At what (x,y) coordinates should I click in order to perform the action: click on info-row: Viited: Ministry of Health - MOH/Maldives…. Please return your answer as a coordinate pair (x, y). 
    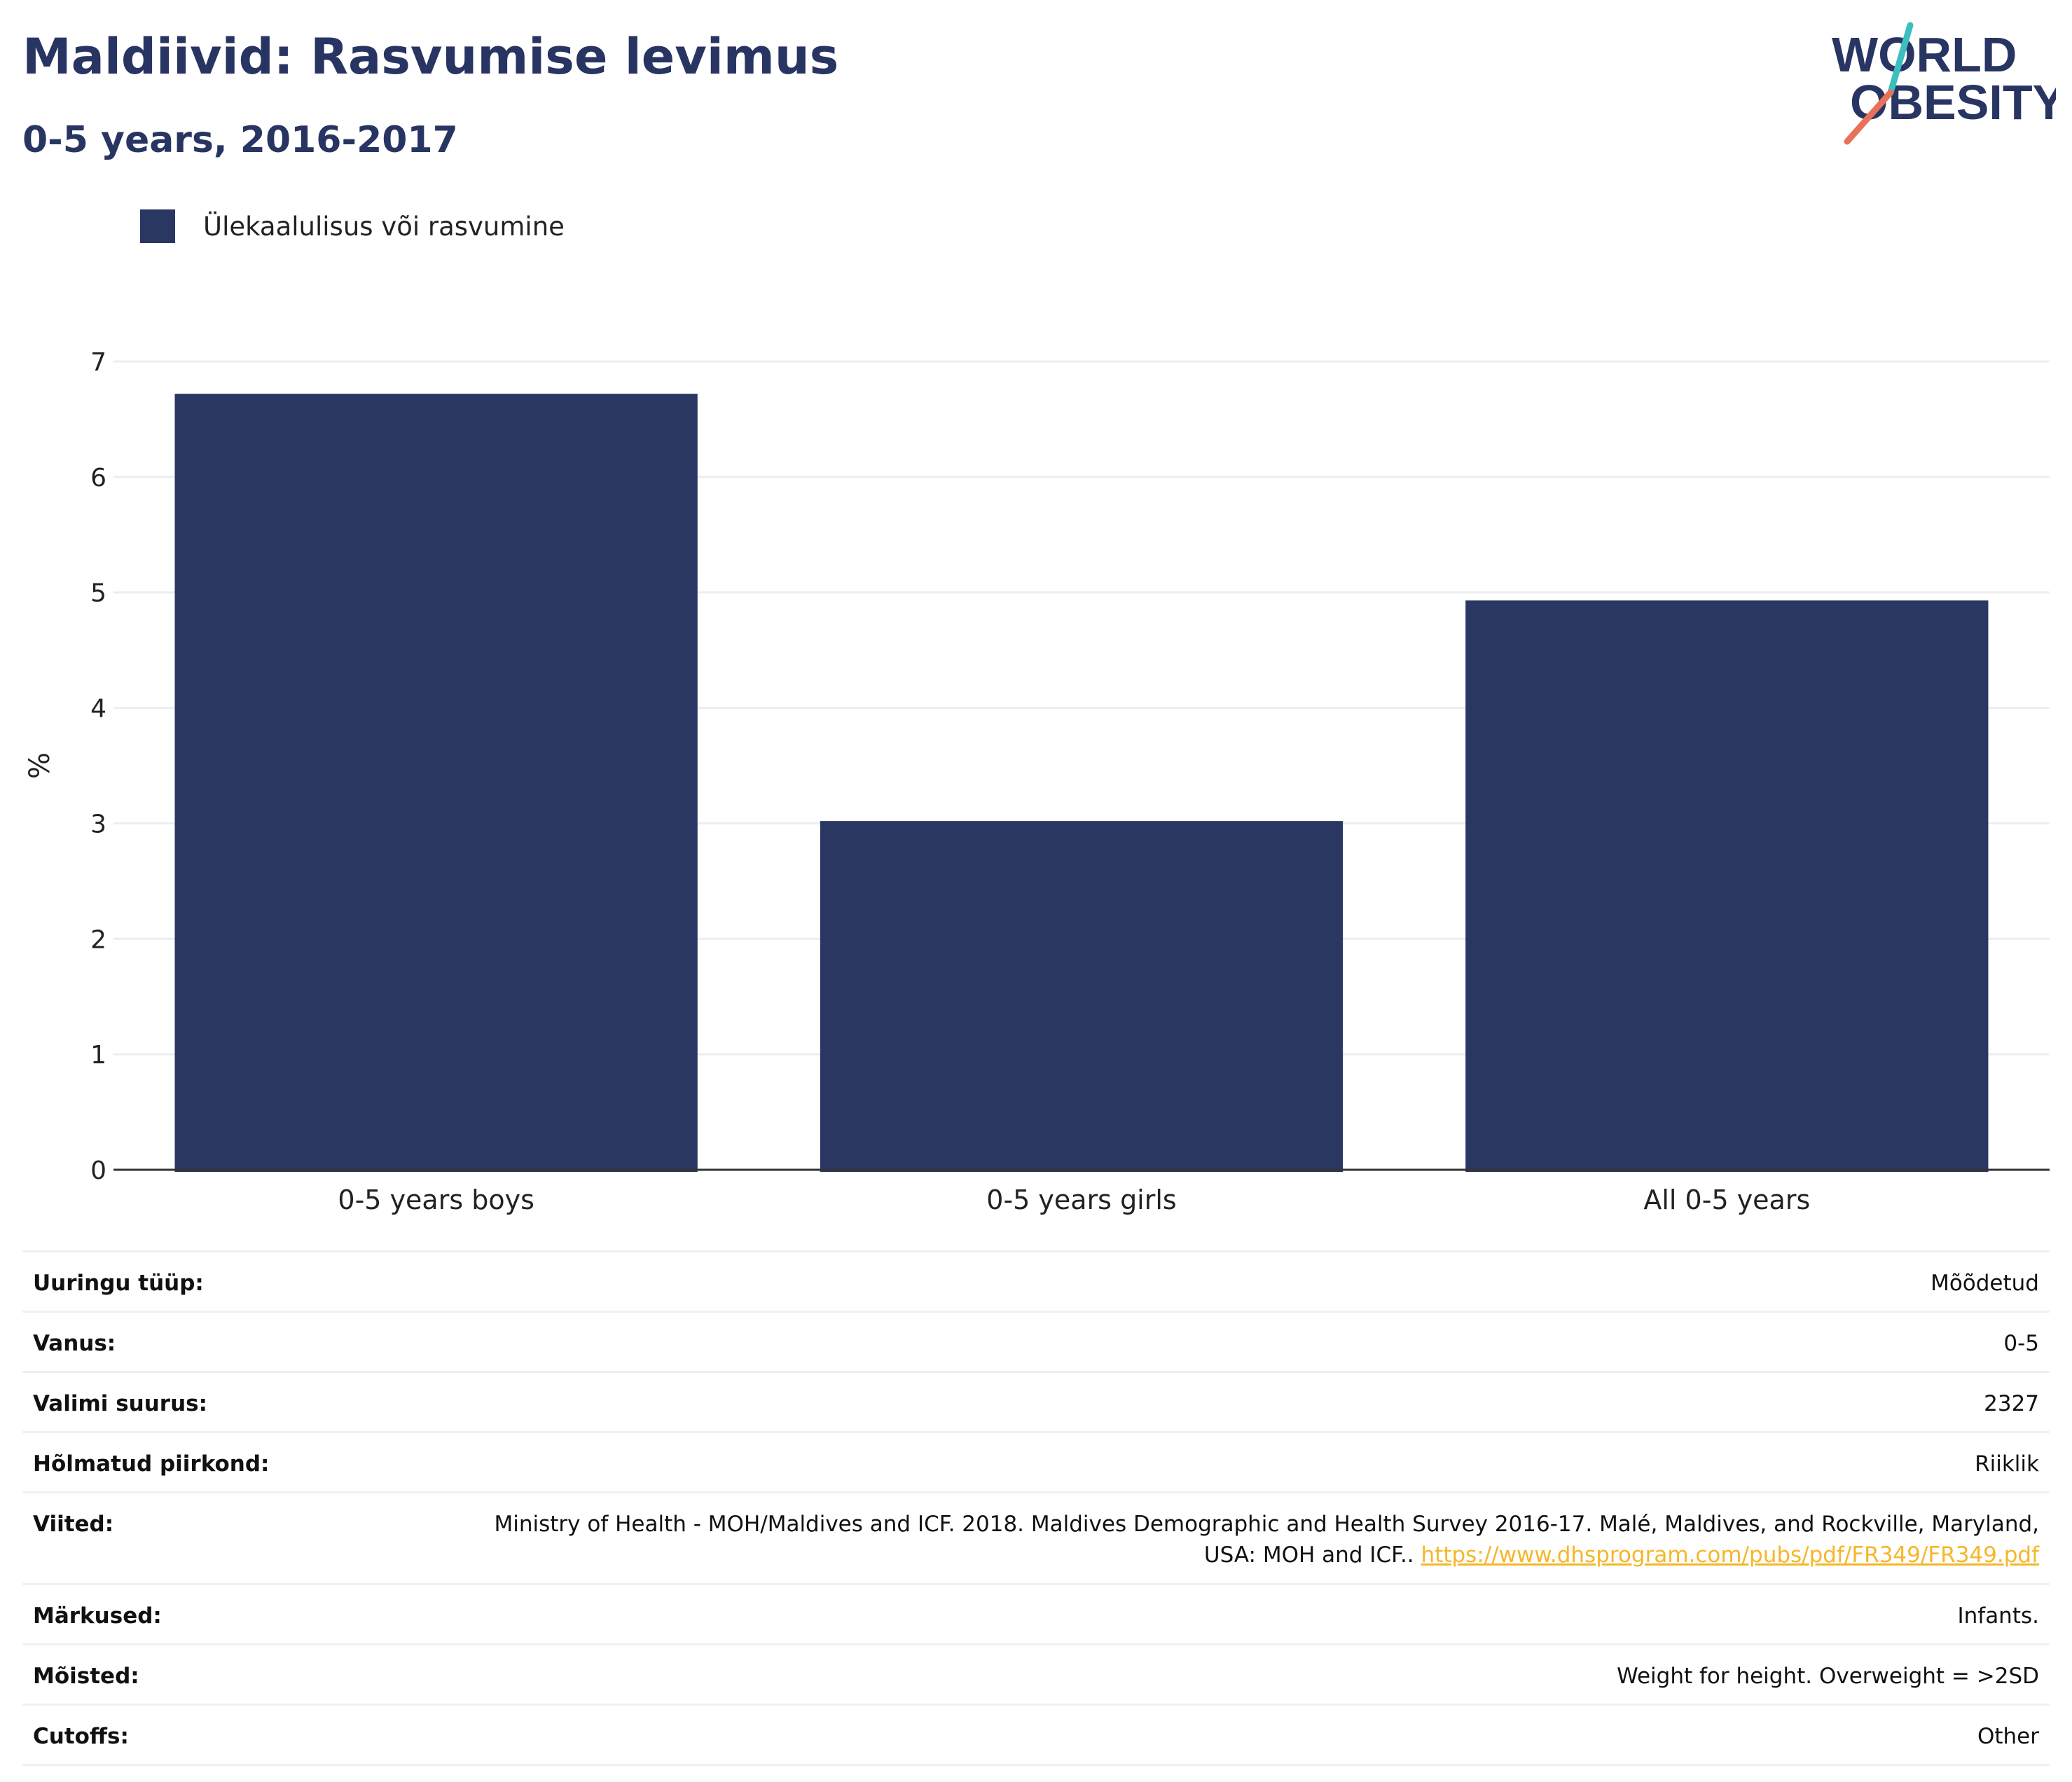
    Looking at the image, I should click on (1036, 1537).